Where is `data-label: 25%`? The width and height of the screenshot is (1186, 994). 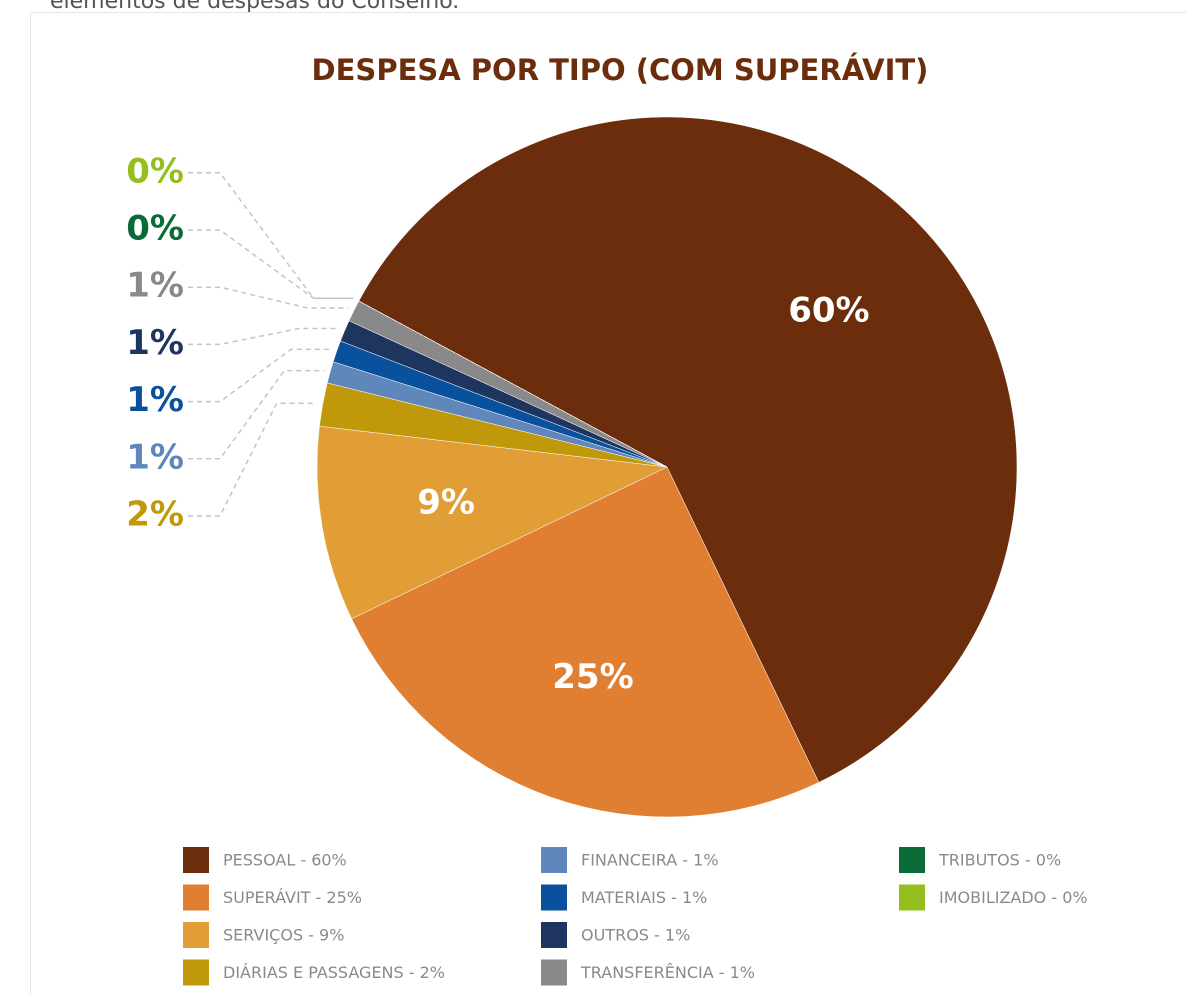
data-label: 25% is located at coordinates (592, 677).